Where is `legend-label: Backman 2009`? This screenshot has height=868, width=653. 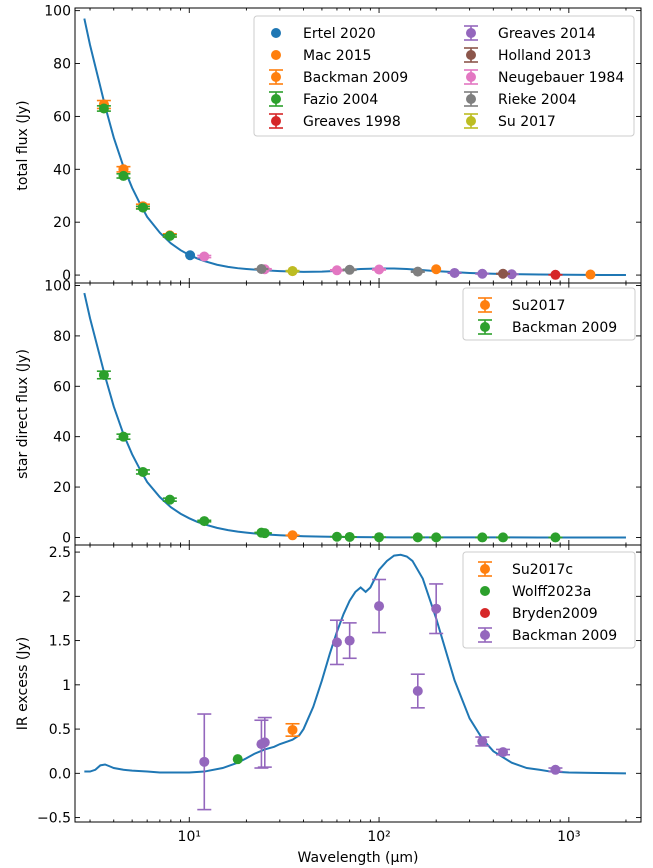
legend-label: Backman 2009 is located at coordinates (564, 636).